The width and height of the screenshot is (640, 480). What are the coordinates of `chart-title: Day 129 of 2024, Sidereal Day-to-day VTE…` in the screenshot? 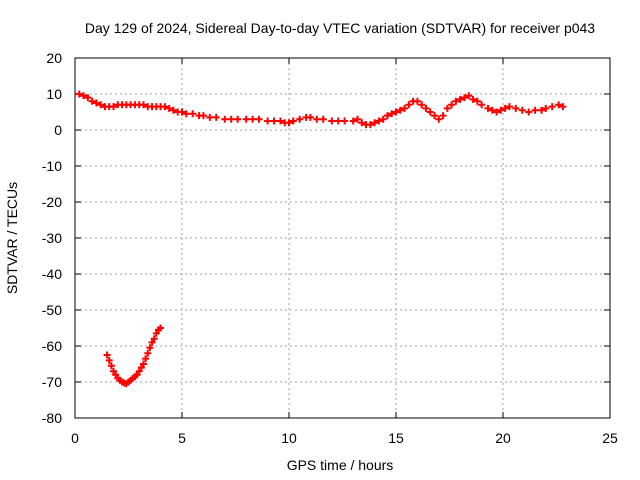 It's located at (340, 28).